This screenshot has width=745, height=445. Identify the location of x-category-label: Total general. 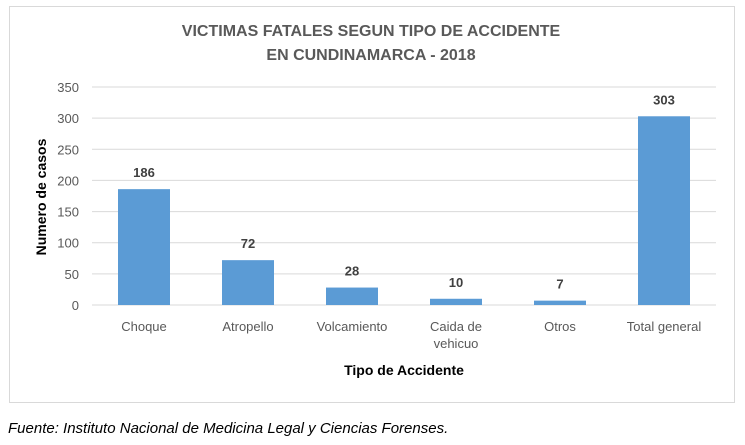
(664, 326).